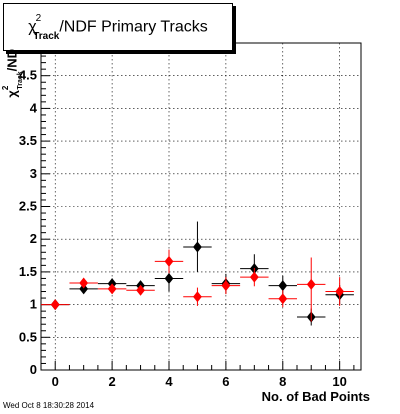  Describe the element at coordinates (28, 75) in the screenshot. I see `y-tick-label: 4.5` at that location.